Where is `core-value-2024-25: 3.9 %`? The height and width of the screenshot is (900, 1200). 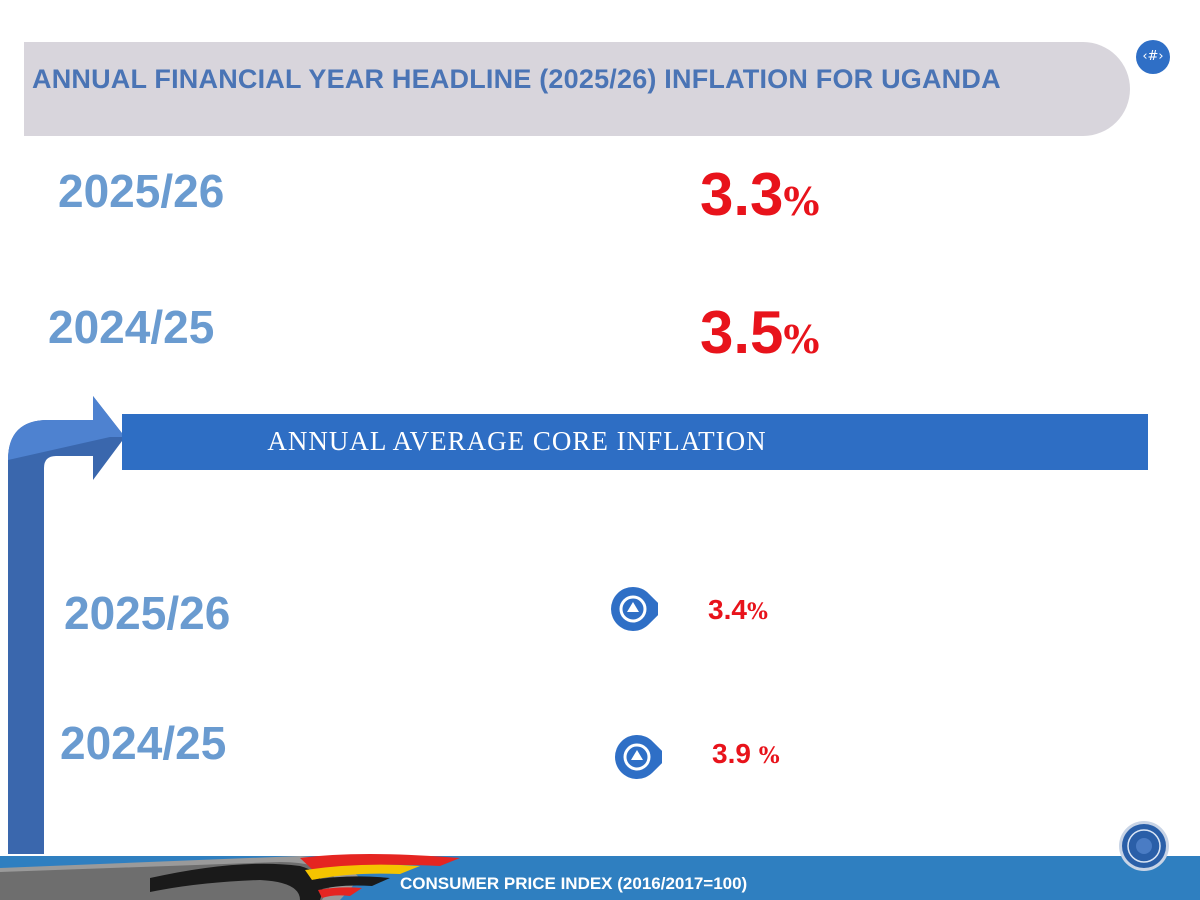
core-value-2024-25: 3.9 % is located at coordinates (746, 754).